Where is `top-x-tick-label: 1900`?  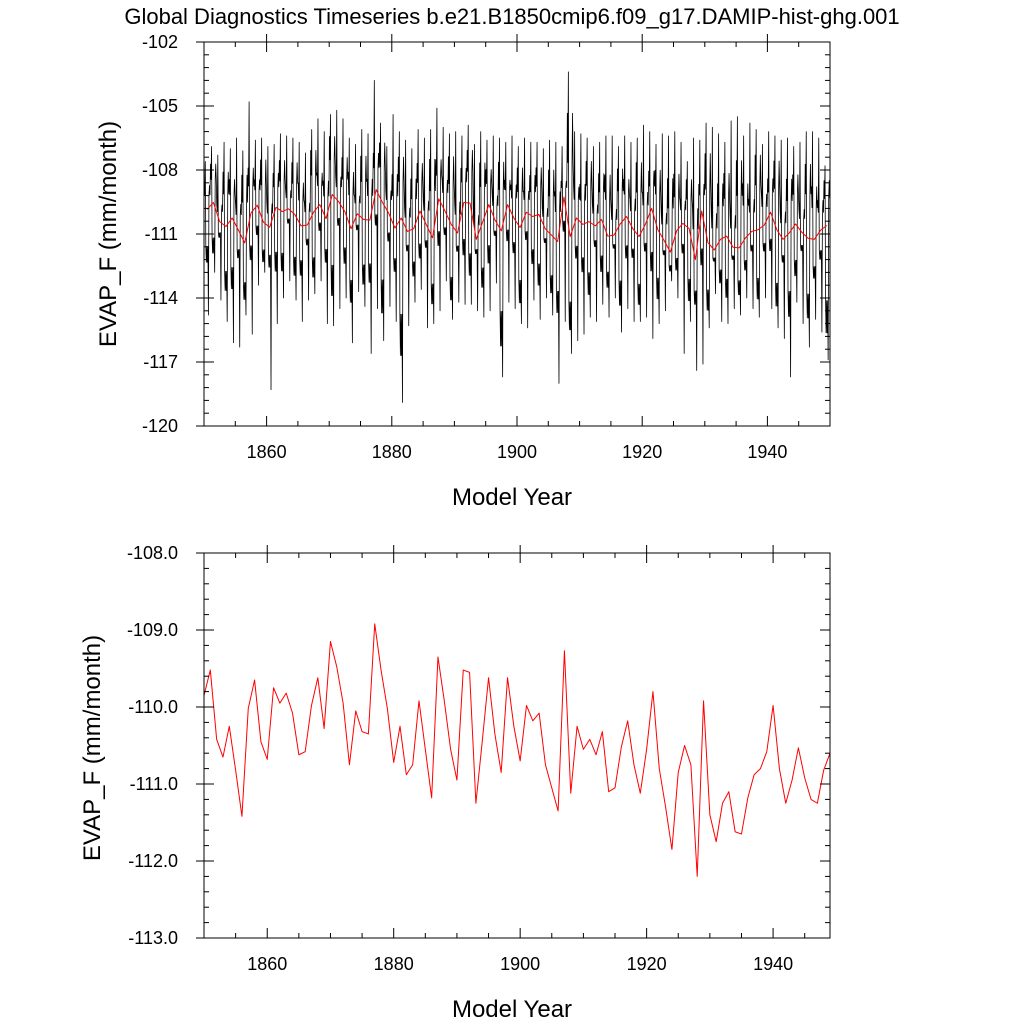
top-x-tick-label: 1900 is located at coordinates (517, 452).